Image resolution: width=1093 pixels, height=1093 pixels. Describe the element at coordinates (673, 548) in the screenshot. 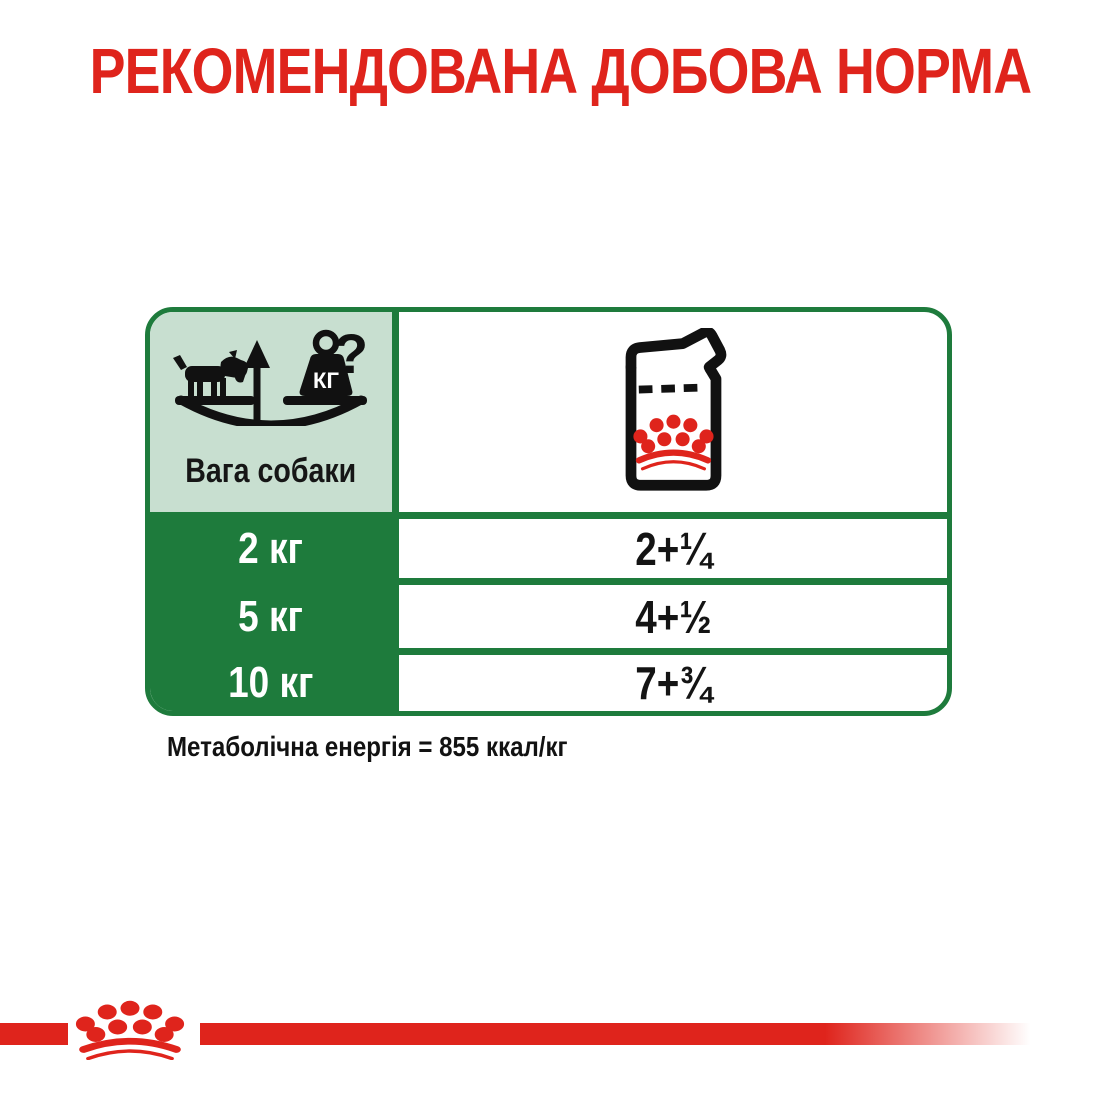

I see `table-row-amount: 2+¼` at that location.